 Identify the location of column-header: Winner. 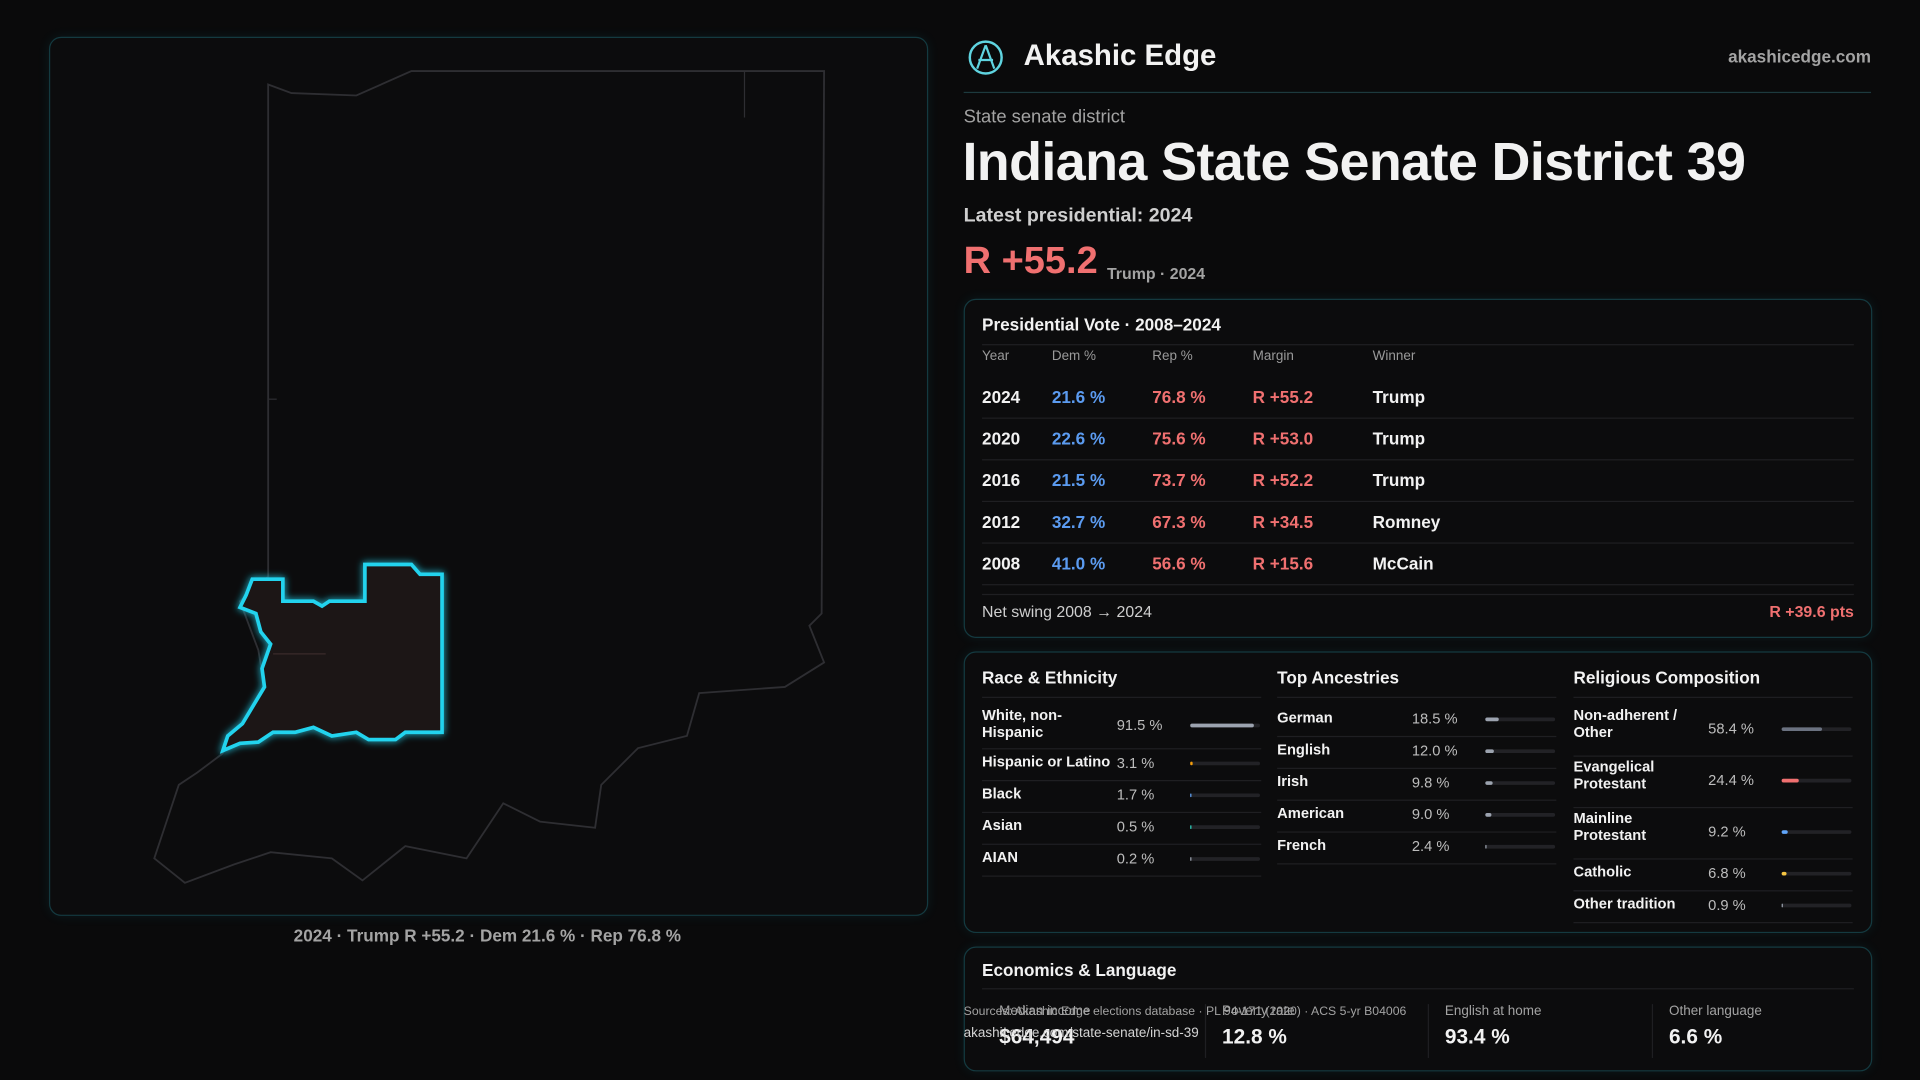
(1394, 356).